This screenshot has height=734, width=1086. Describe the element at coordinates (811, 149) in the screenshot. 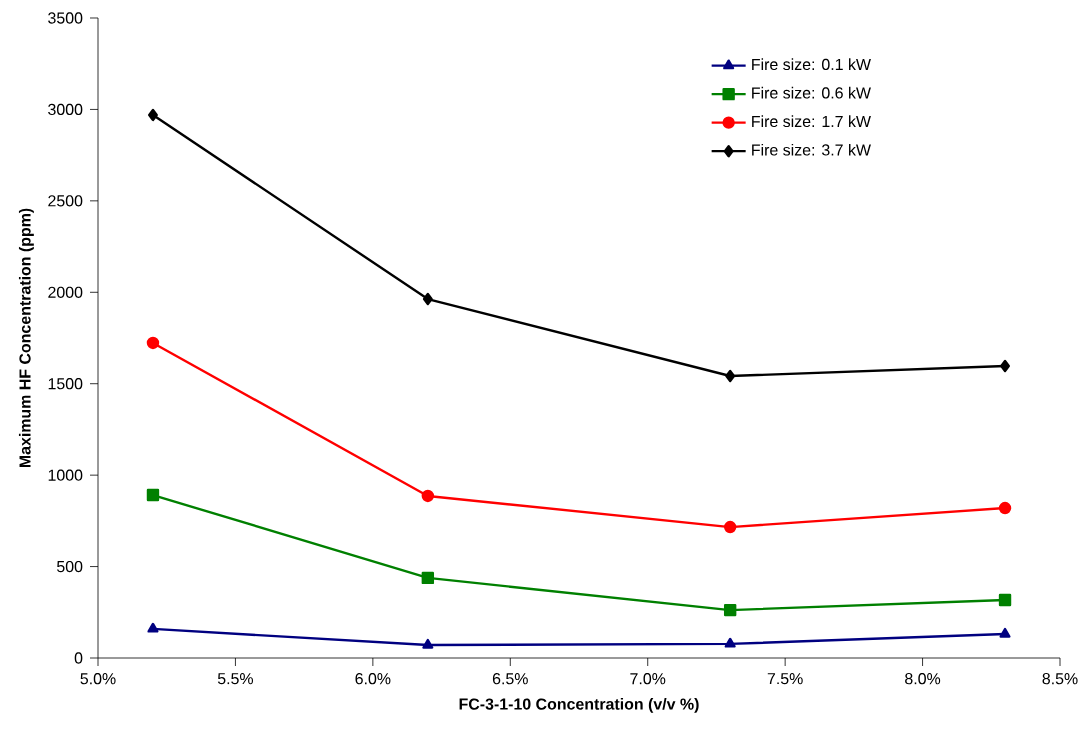

I see `legend-label: Fire size: 3.7 kW` at that location.